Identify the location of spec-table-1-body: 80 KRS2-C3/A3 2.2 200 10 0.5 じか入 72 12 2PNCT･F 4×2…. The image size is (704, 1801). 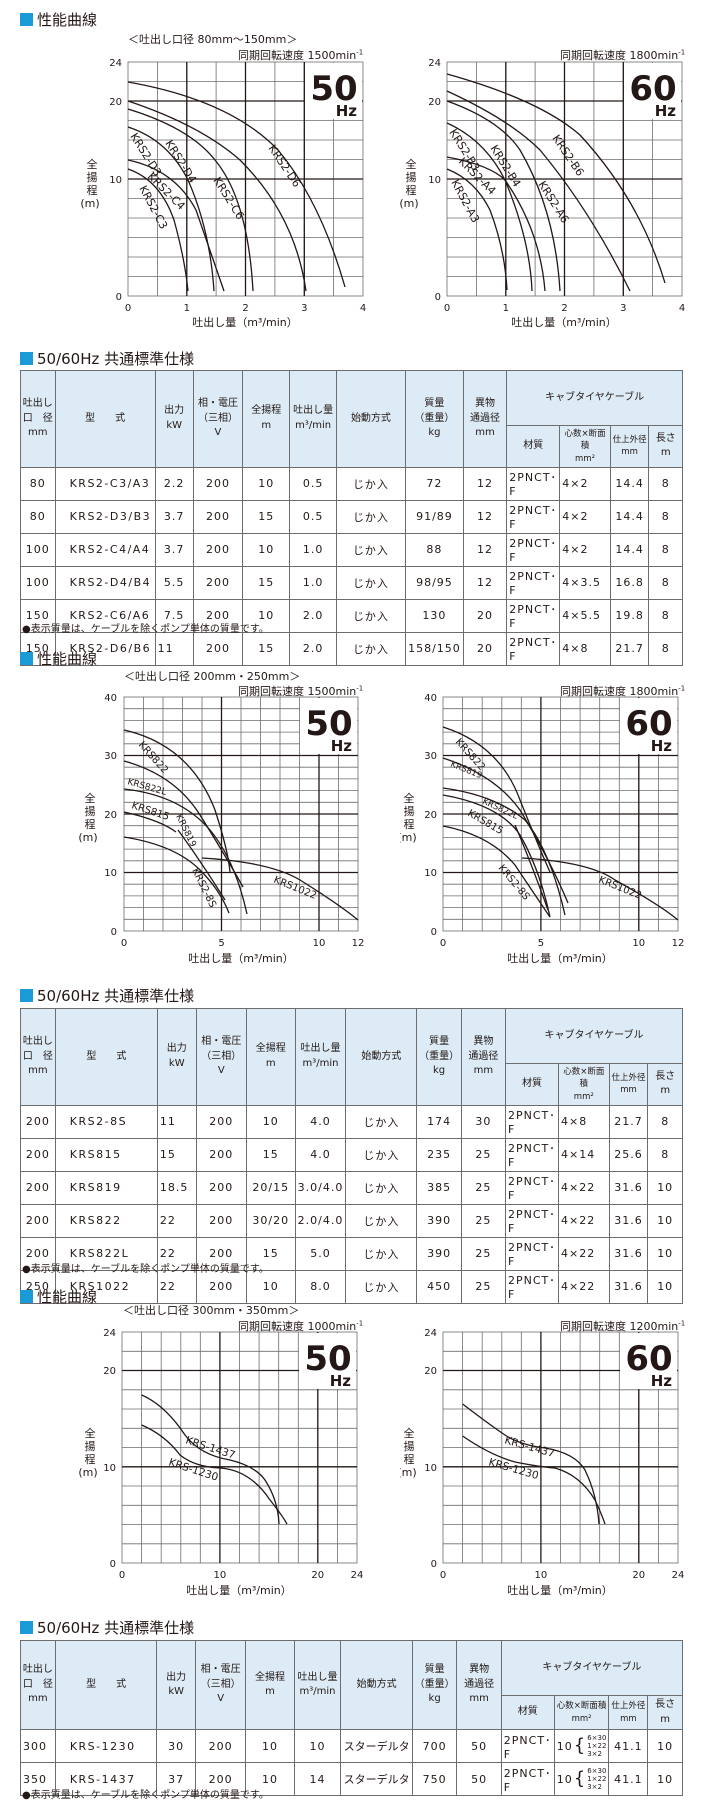
(351, 566).